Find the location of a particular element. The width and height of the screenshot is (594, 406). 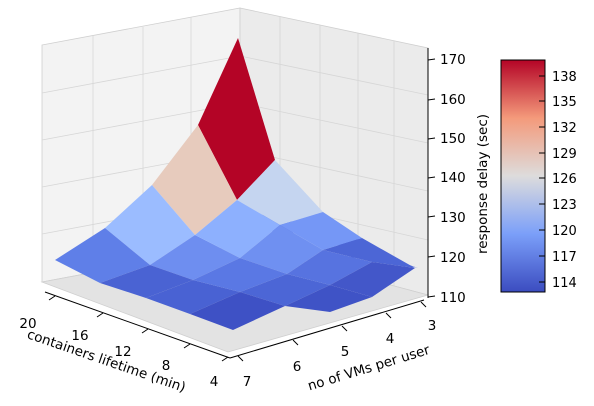

x-tick-label: 16 is located at coordinates (79, 336).